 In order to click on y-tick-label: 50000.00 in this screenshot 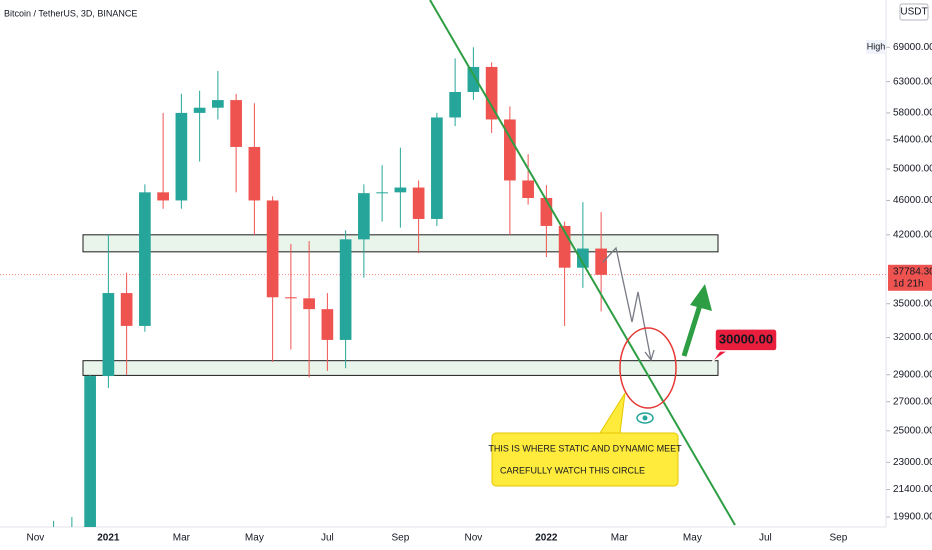, I will do `click(912, 169)`.